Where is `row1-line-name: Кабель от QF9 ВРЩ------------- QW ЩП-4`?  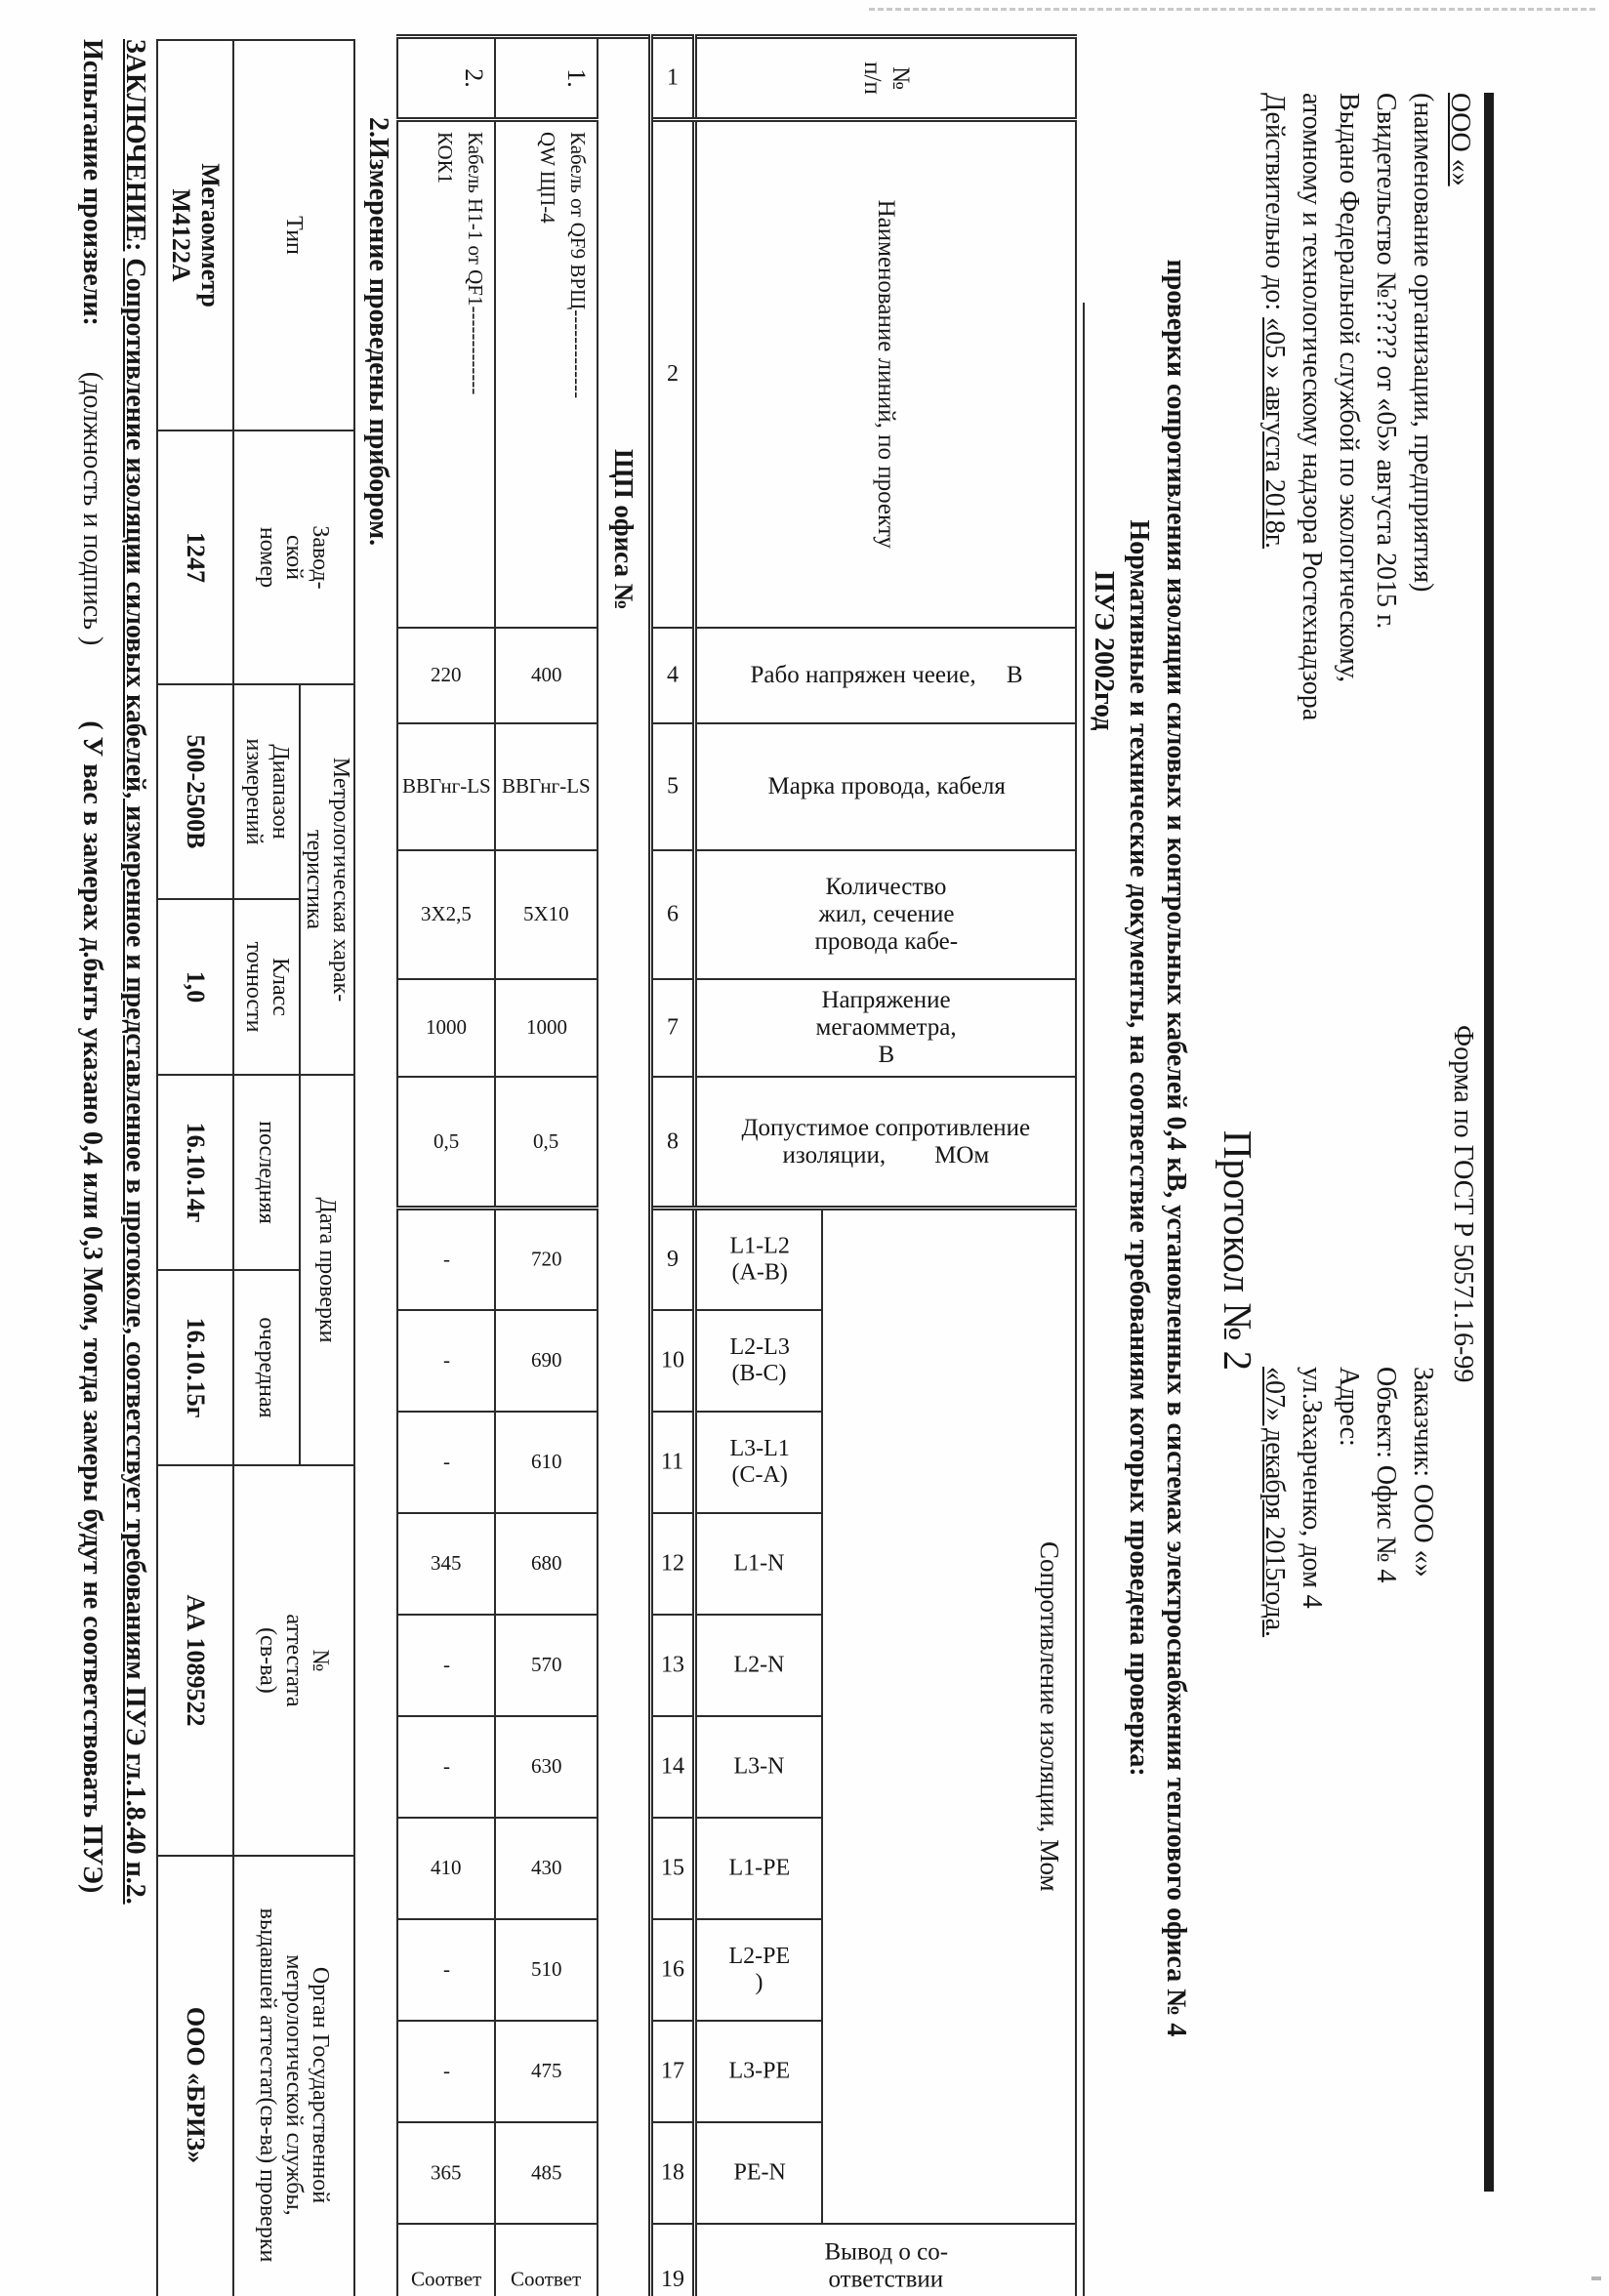
row1-line-name: Кабель от QF9 ВРЩ------------- QW ЩП-4 is located at coordinates (546, 373).